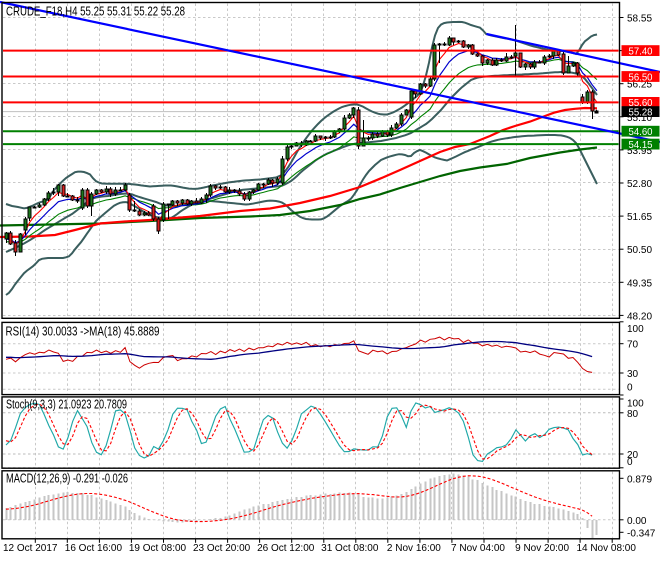  Describe the element at coordinates (639, 316) in the screenshot. I see `svg-text: 48.20` at that location.